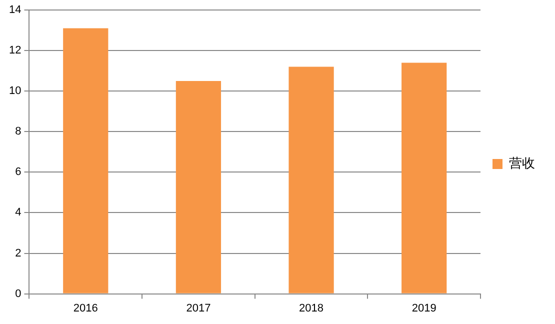 The width and height of the screenshot is (555, 324). What do you see at coordinates (18, 132) in the screenshot?
I see `y-tick-label: 8` at bounding box center [18, 132].